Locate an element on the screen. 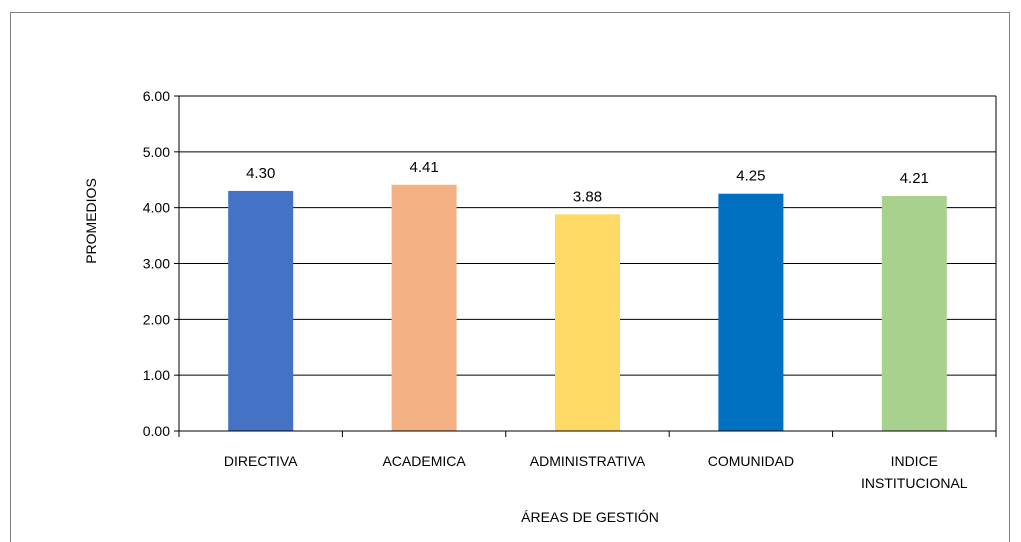  y-tick-label: 6.00 is located at coordinates (156, 96).